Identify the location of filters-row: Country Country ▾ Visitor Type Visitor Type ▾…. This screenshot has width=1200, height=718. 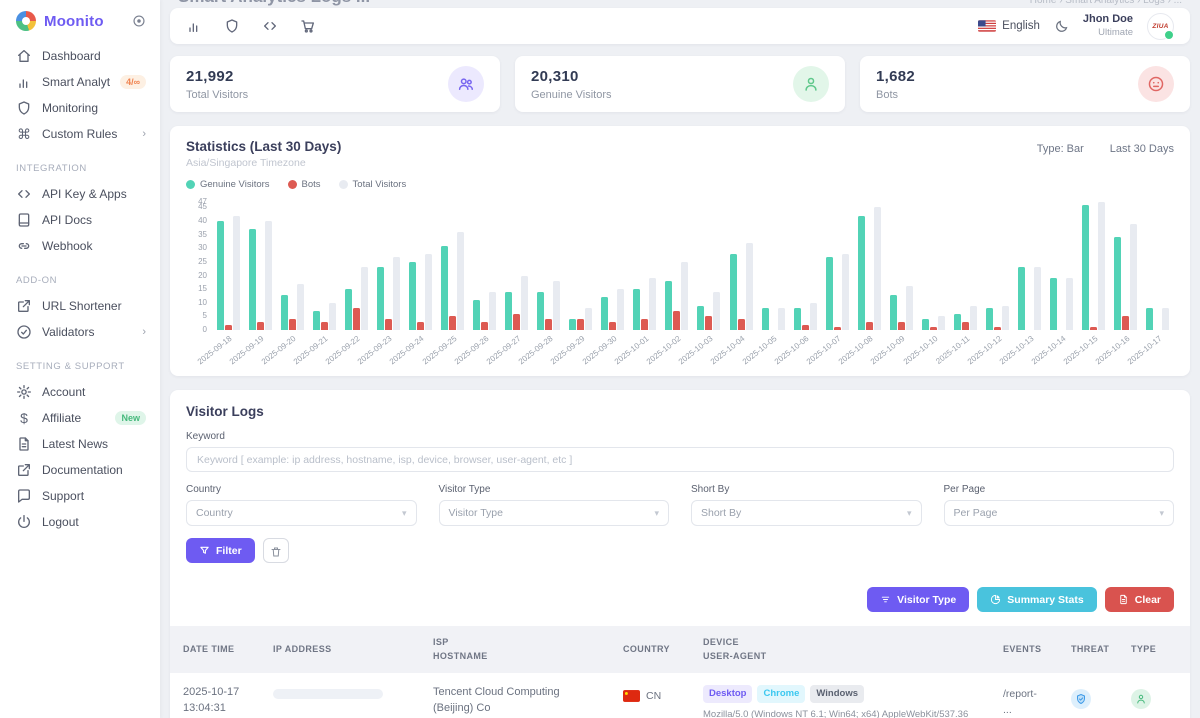
(680, 499).